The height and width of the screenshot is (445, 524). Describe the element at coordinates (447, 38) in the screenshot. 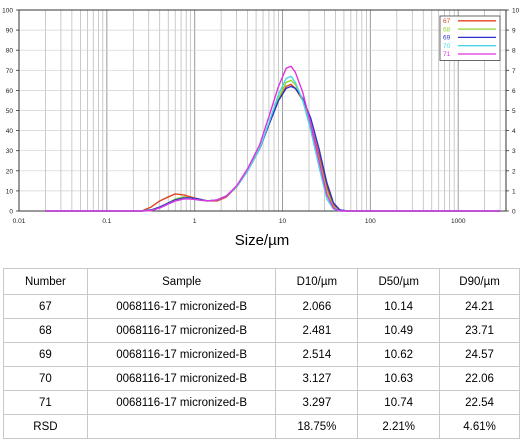

I see `legend-label: 69` at that location.